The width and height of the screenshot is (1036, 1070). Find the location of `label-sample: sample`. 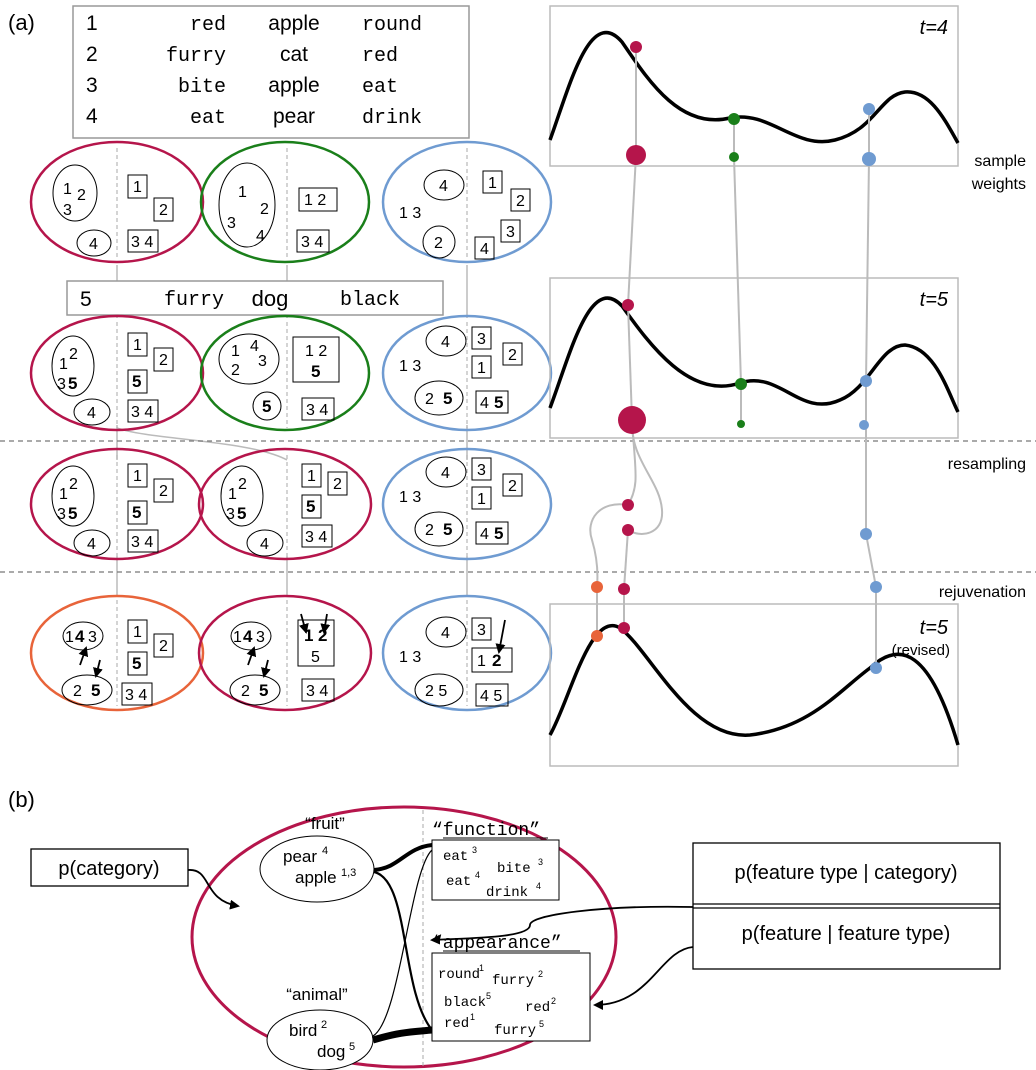

label-sample: sample is located at coordinates (1000, 161).